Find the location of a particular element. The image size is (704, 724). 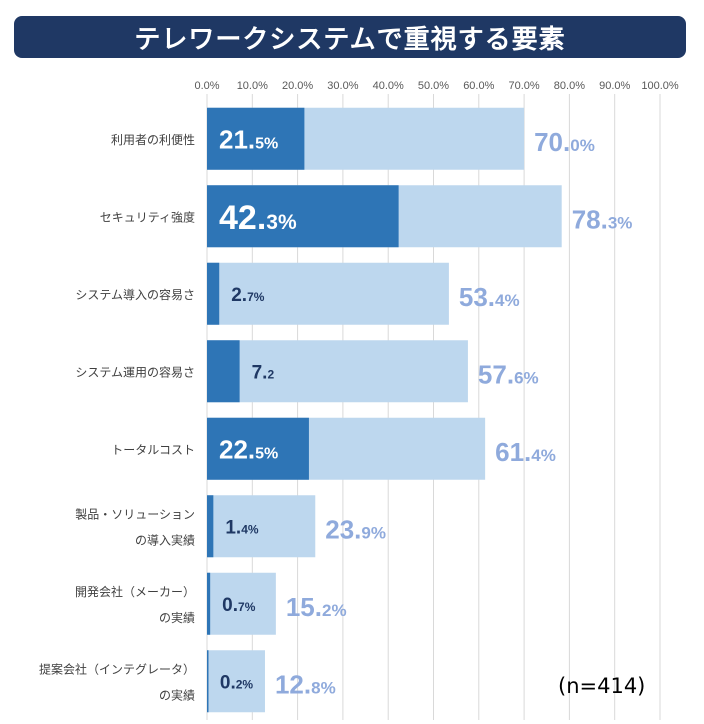

category-label: 提案会社（インテグレータ） is located at coordinates (117, 668).